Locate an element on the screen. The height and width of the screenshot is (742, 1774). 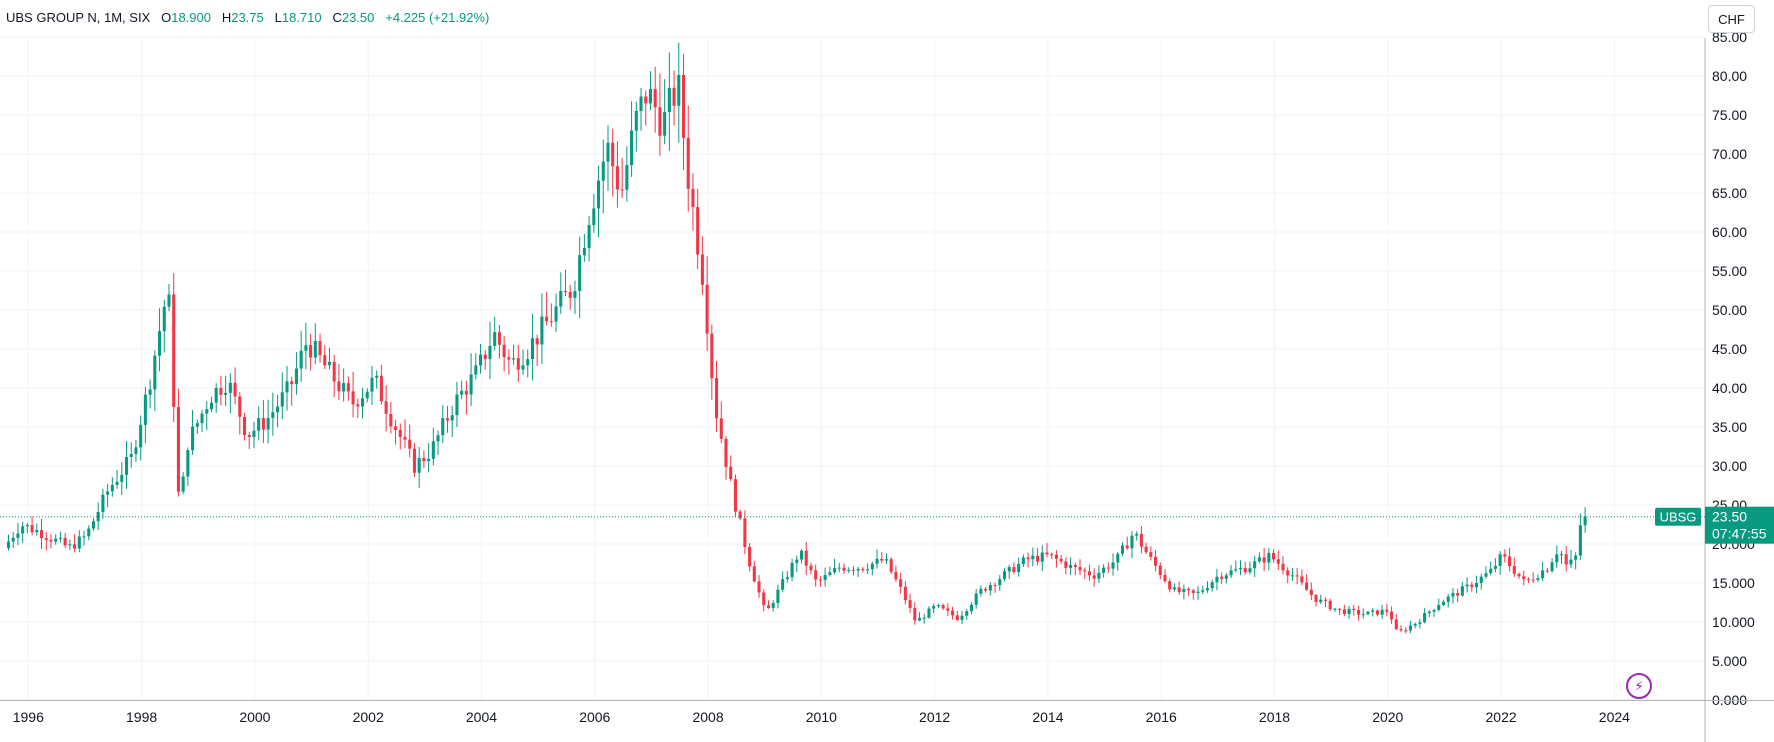
y-tick-label: 45.00 is located at coordinates (1729, 349).